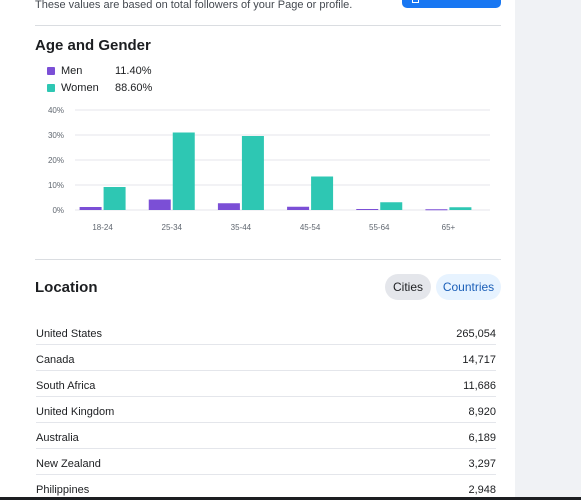  I want to click on location-row: United States 265,054, so click(266, 341).